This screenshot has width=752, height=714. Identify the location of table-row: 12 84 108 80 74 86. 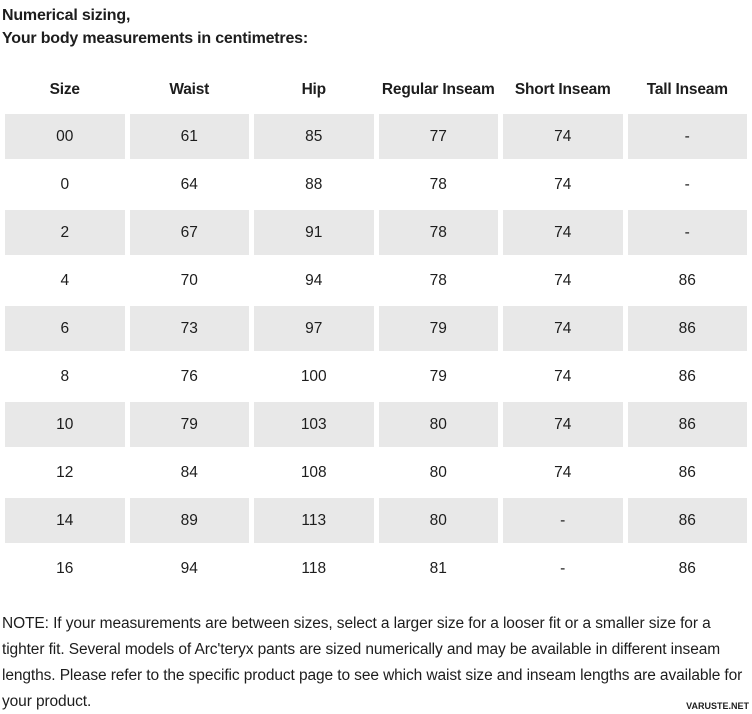
(376, 472).